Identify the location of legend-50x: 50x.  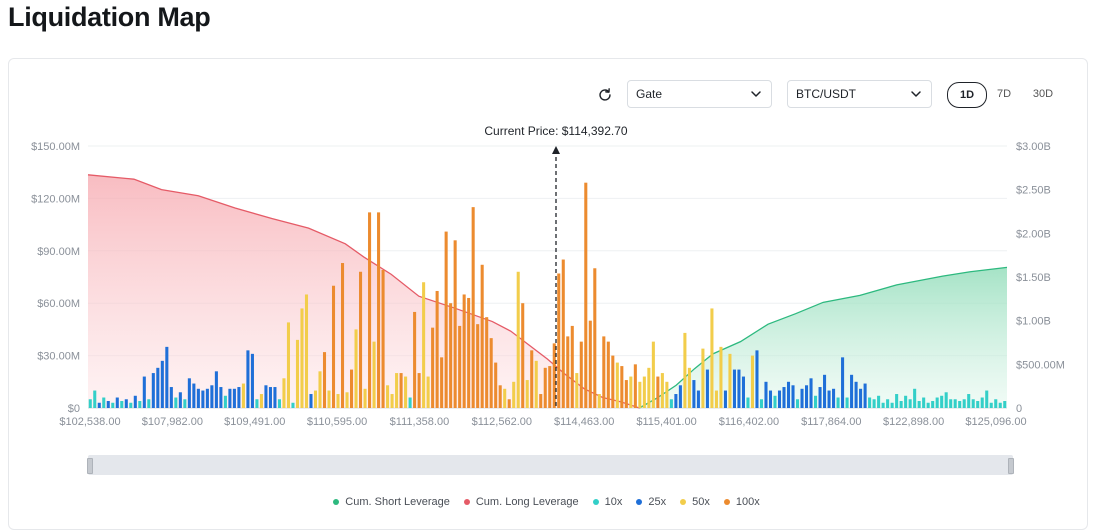
(695, 502).